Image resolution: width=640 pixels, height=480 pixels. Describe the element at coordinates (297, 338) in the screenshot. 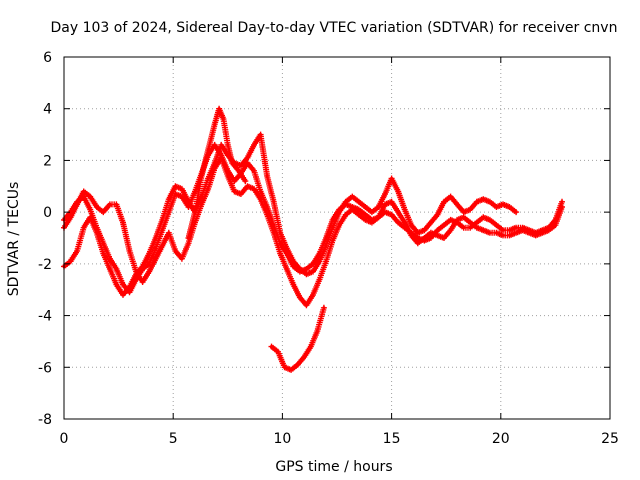

I see `series-track-e` at that location.